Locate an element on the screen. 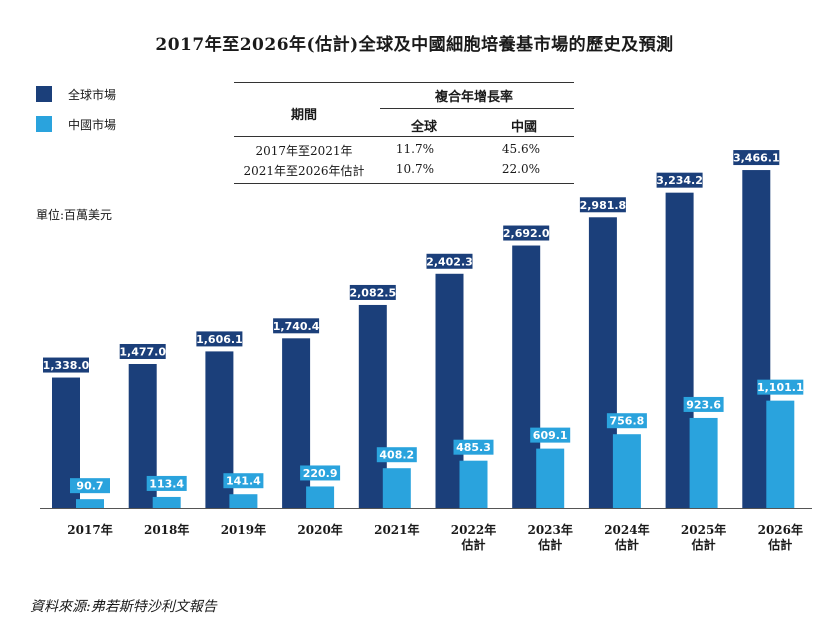  x-tick-label-1-0: 2018年 is located at coordinates (166, 529).